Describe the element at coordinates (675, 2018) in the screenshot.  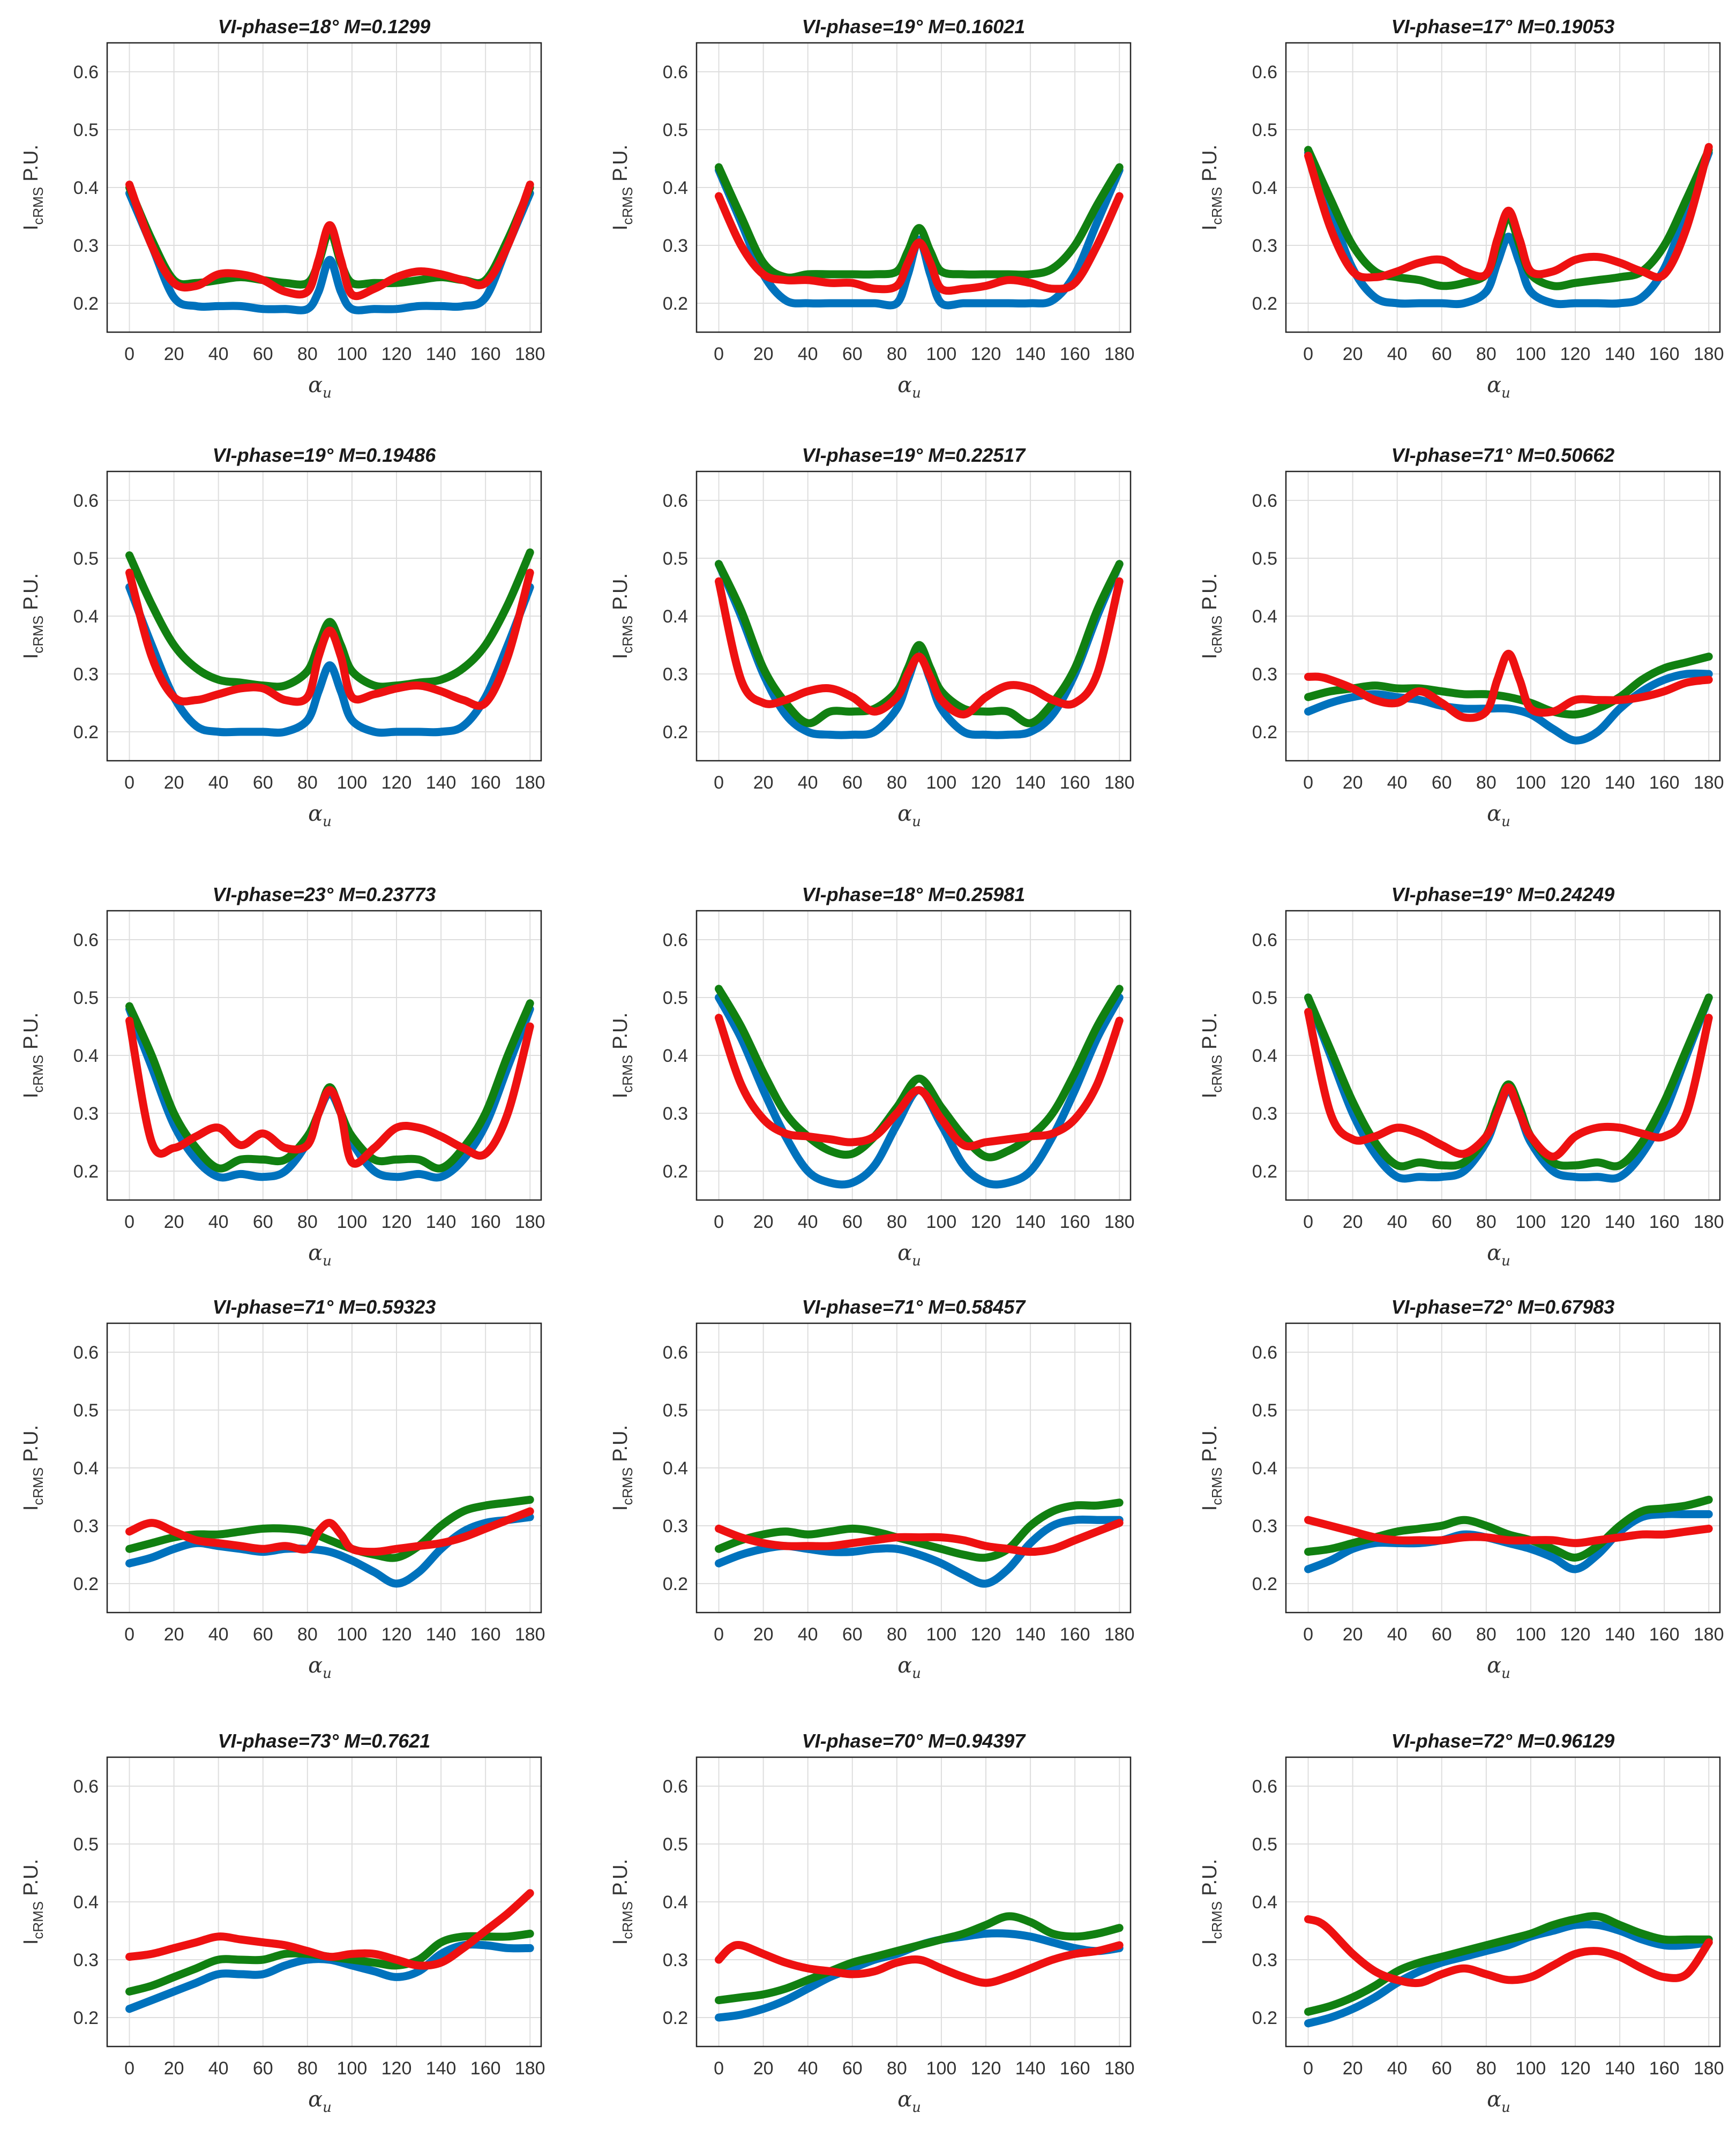
I see `y-tick-label: 0.2` at that location.